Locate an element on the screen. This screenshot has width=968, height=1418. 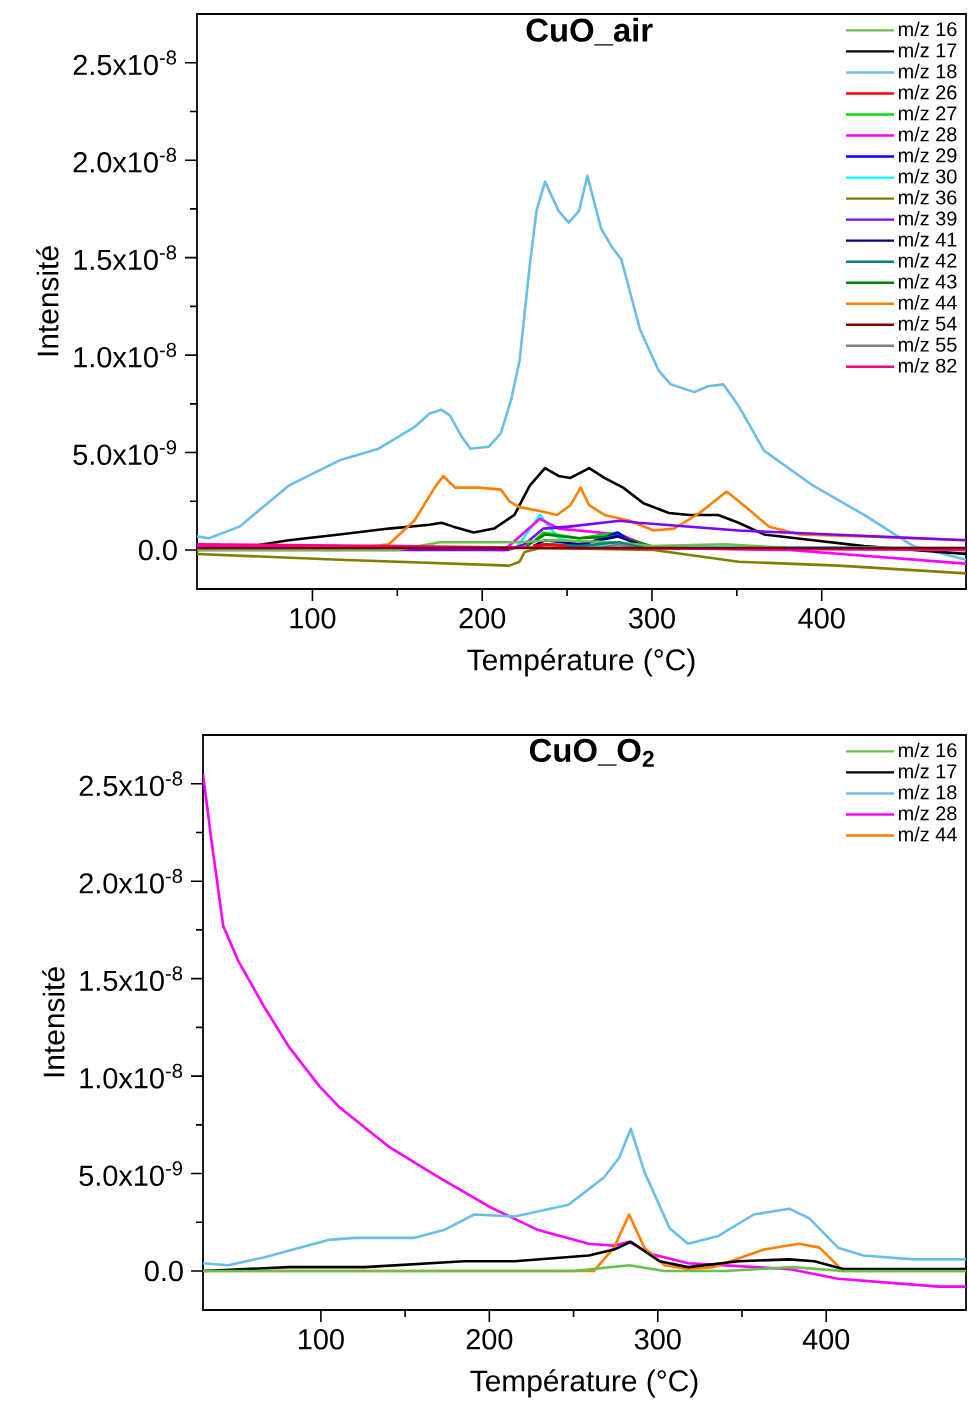
legend-label: m/z 39 is located at coordinates (927, 218).